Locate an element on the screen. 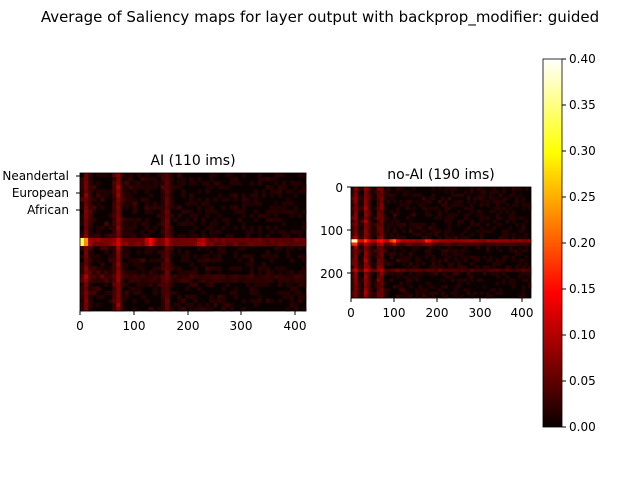 This screenshot has height=480, width=640. panel-ai-x-tick-2: 200 is located at coordinates (188, 322).